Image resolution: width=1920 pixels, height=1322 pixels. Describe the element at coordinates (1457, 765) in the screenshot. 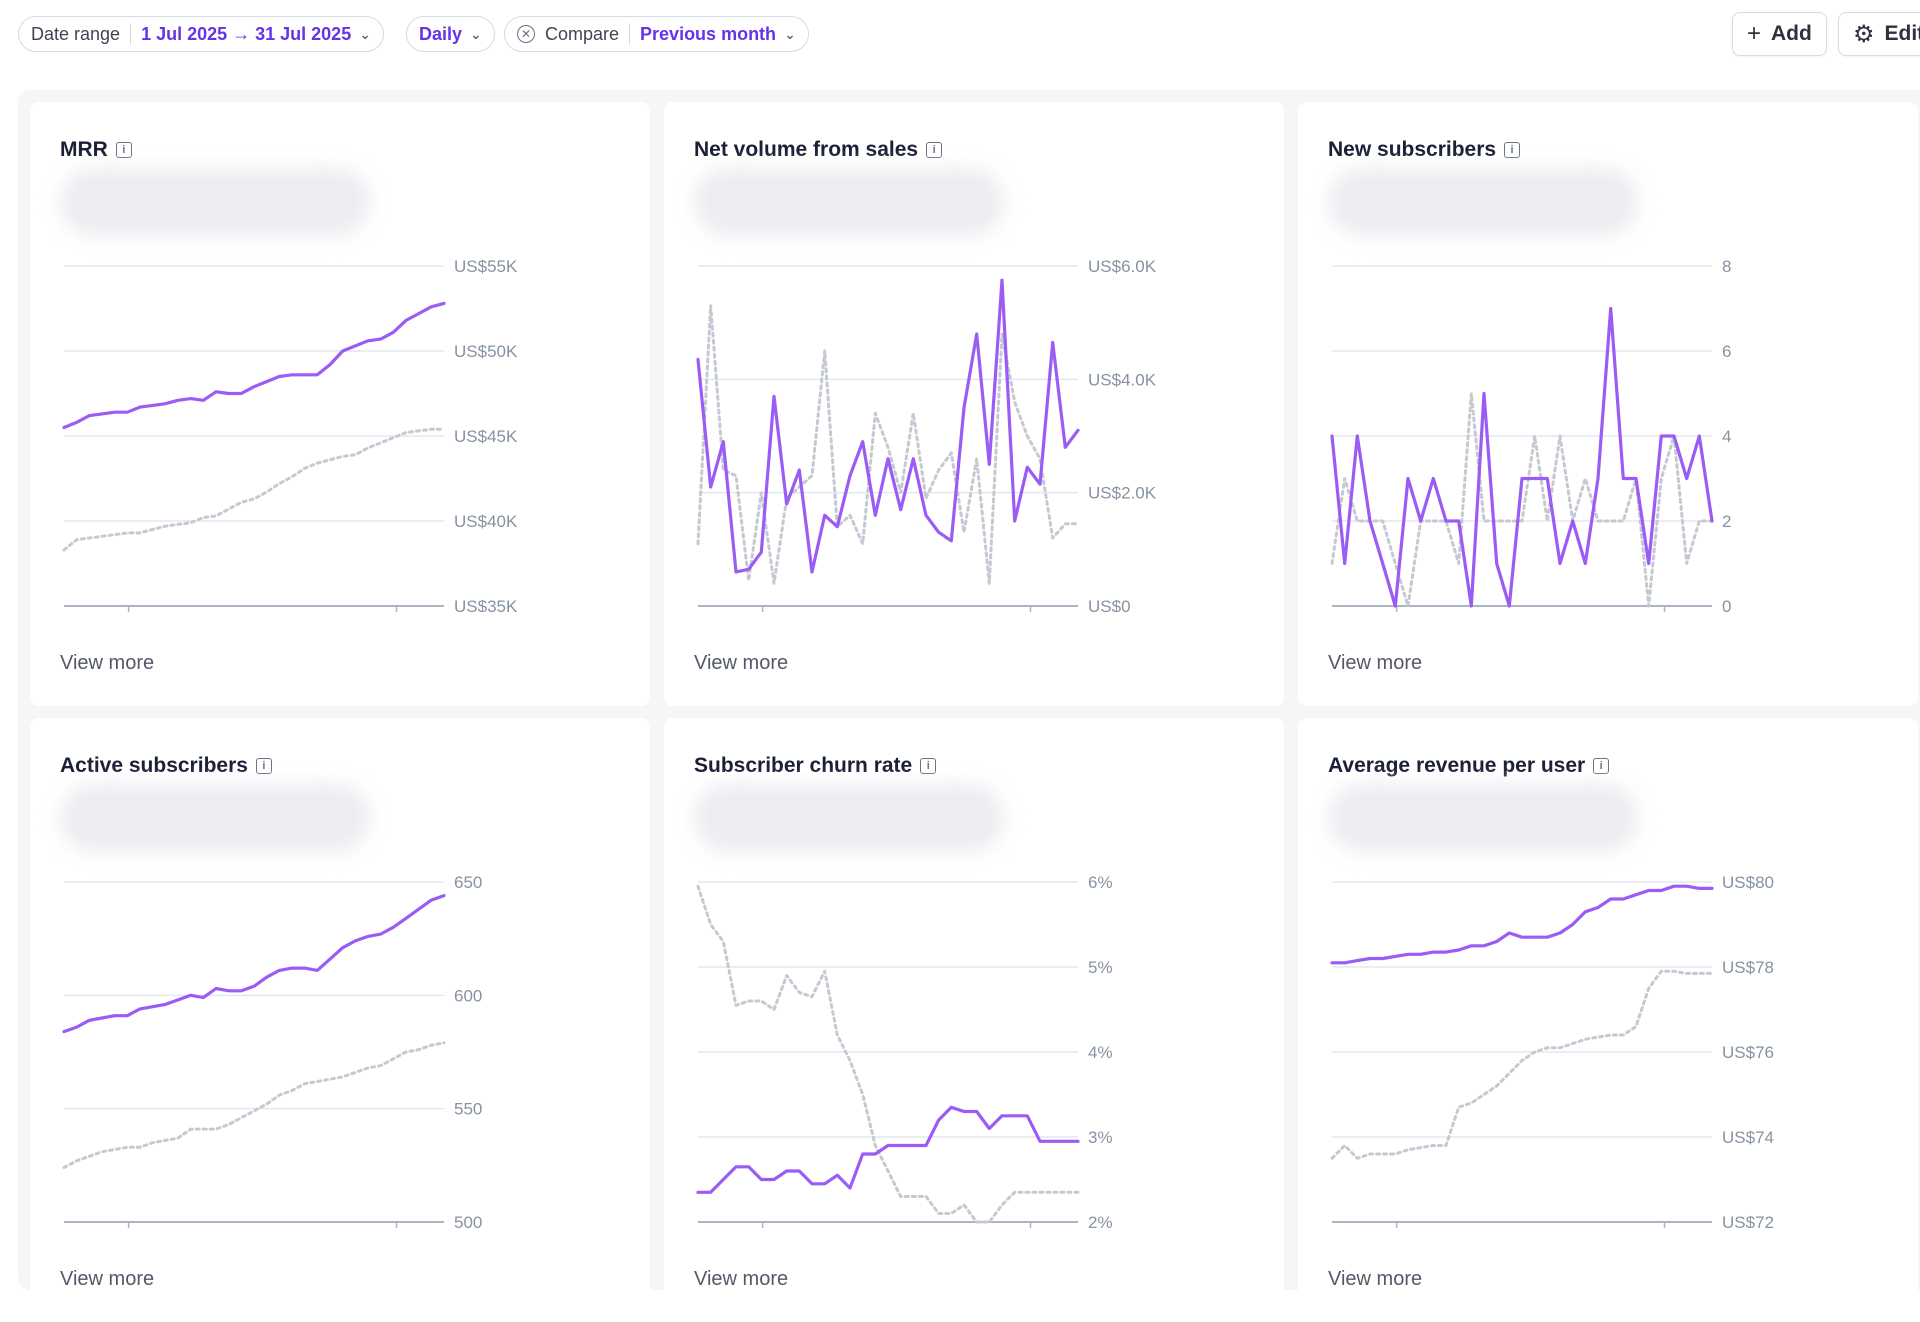

I see `card-title-text: Average revenue per user` at that location.